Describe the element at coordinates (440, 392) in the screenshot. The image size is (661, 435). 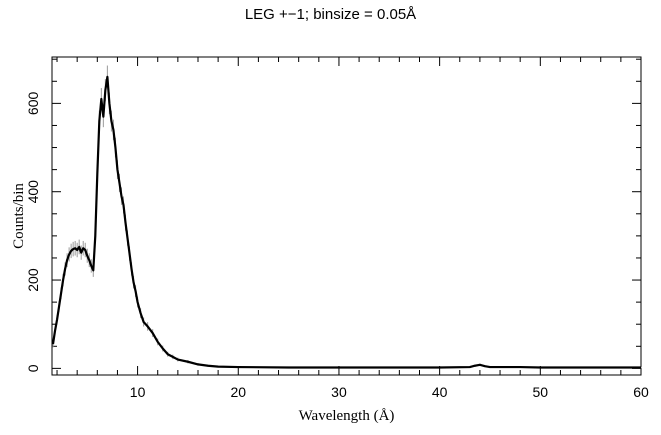
I see `x-tick-label: 40` at that location.